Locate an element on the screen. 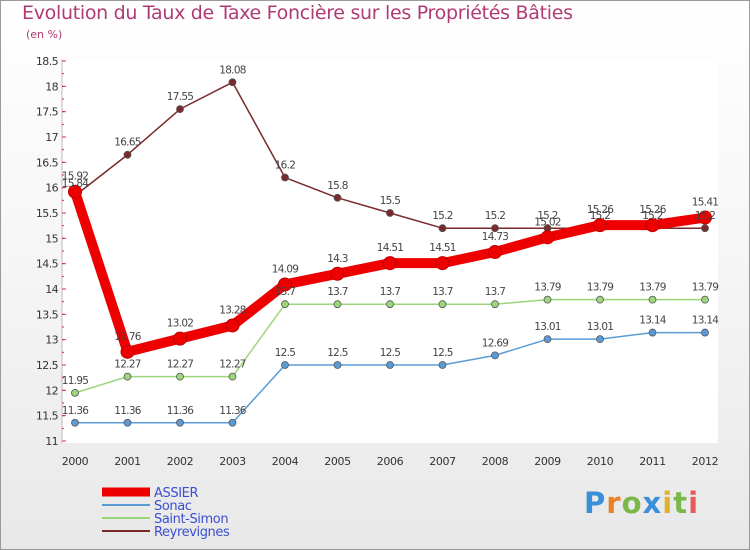 The image size is (750, 550). data-label-assier: 13.28 is located at coordinates (232, 310).